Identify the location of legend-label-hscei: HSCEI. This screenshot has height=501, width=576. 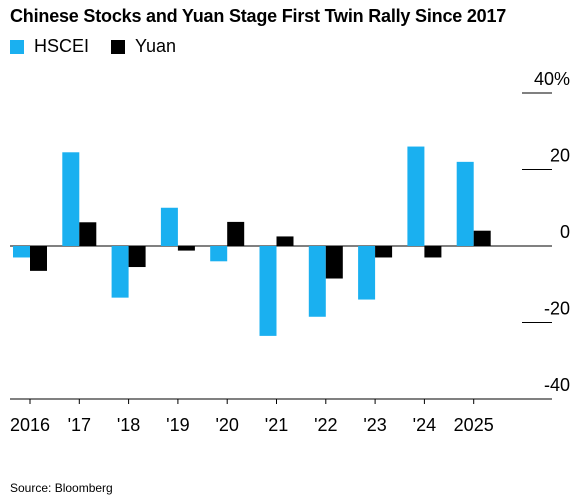
(62, 46).